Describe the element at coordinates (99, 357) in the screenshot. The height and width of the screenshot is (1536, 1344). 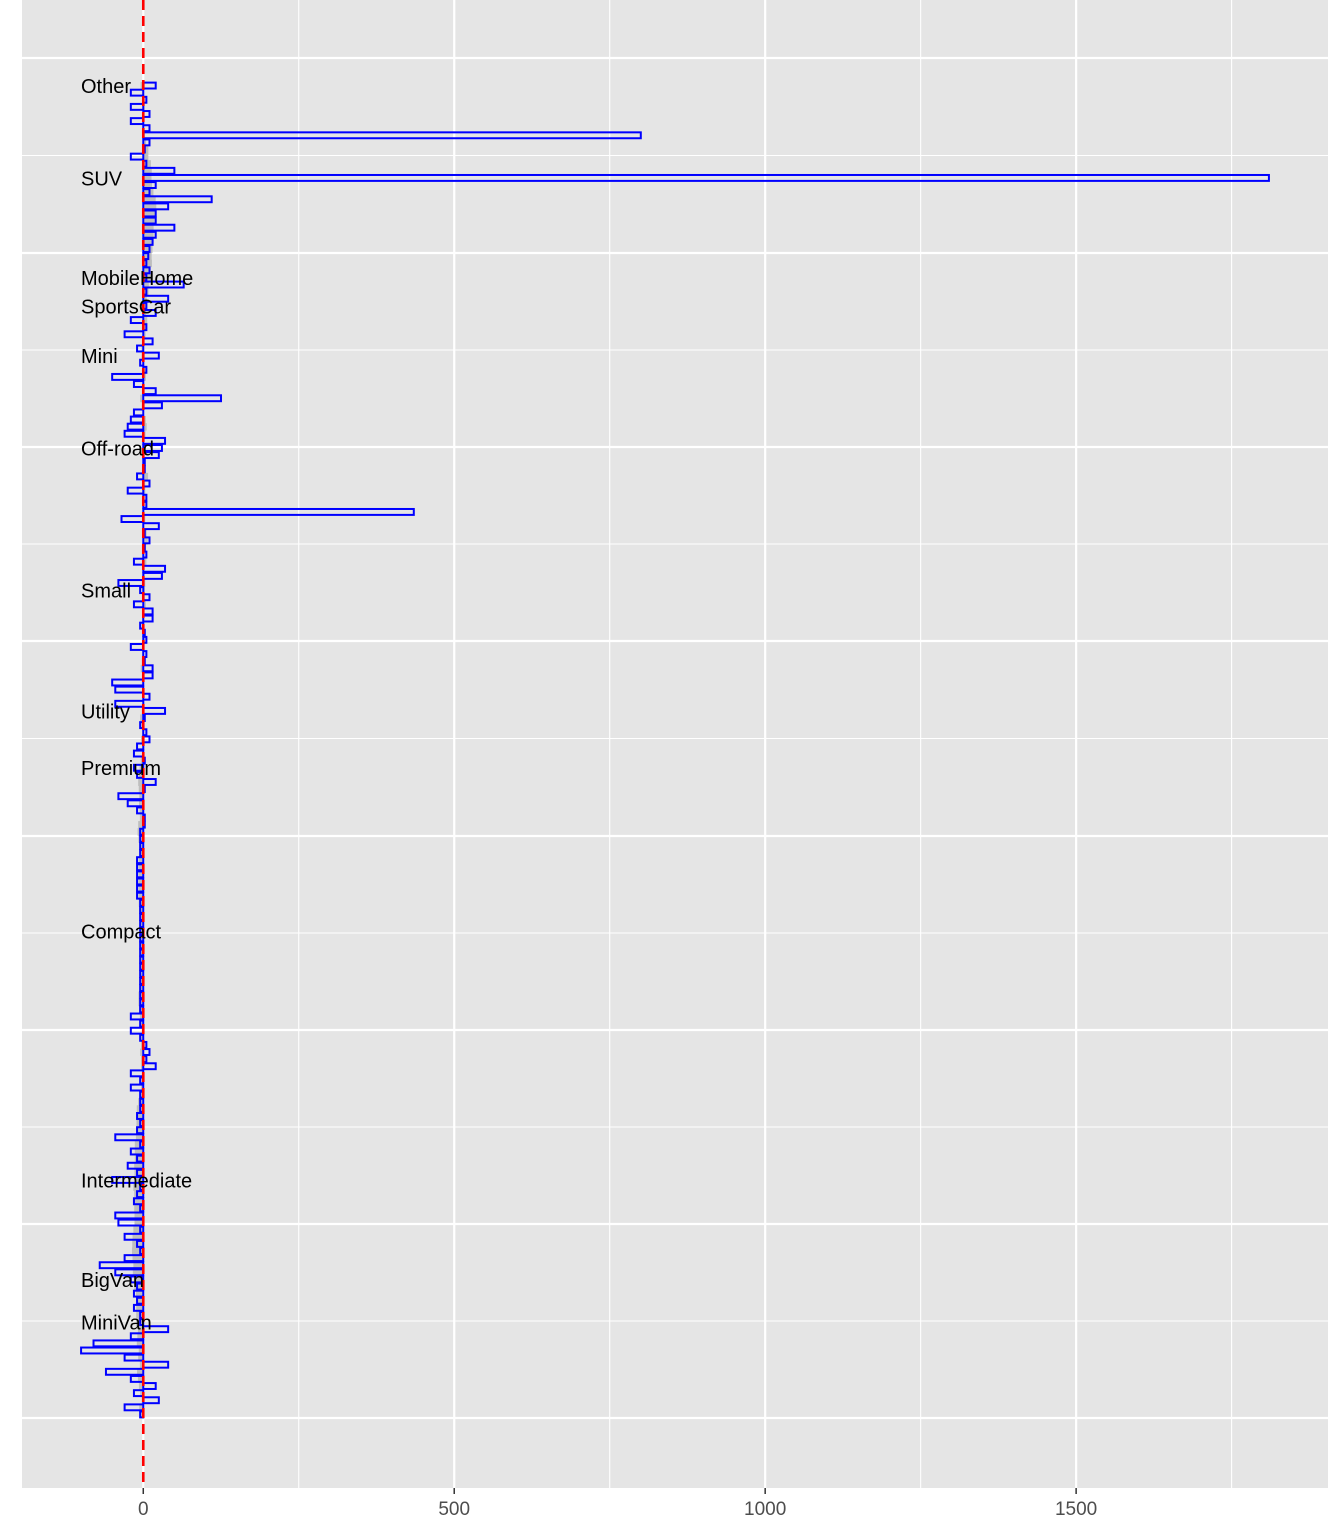
I see `category-label: Mini` at that location.